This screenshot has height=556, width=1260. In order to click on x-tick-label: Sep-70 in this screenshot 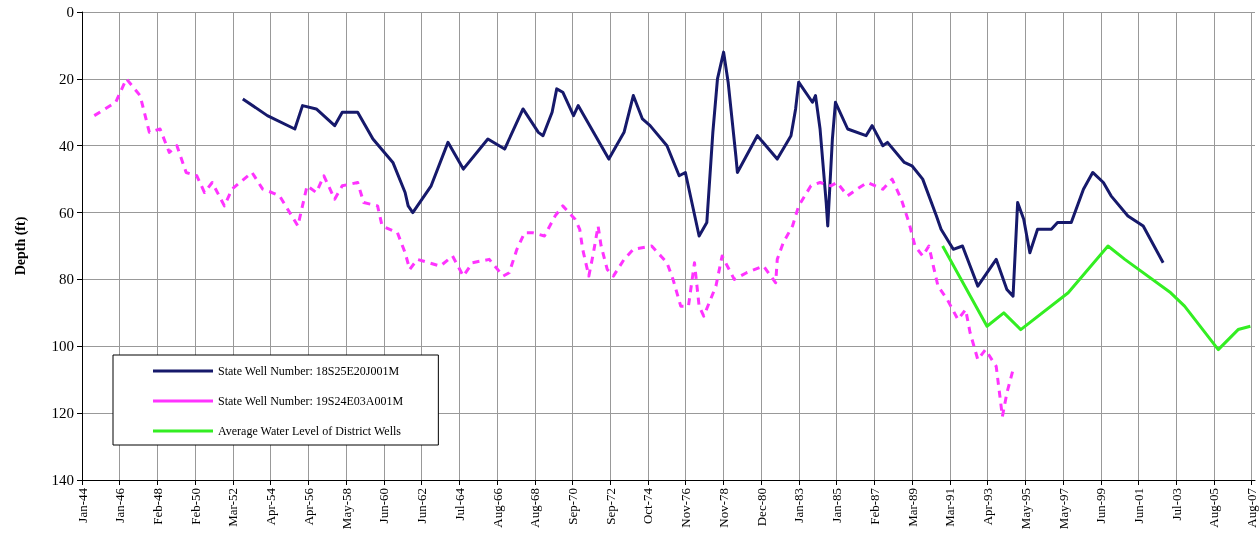, I will do `click(573, 506)`.